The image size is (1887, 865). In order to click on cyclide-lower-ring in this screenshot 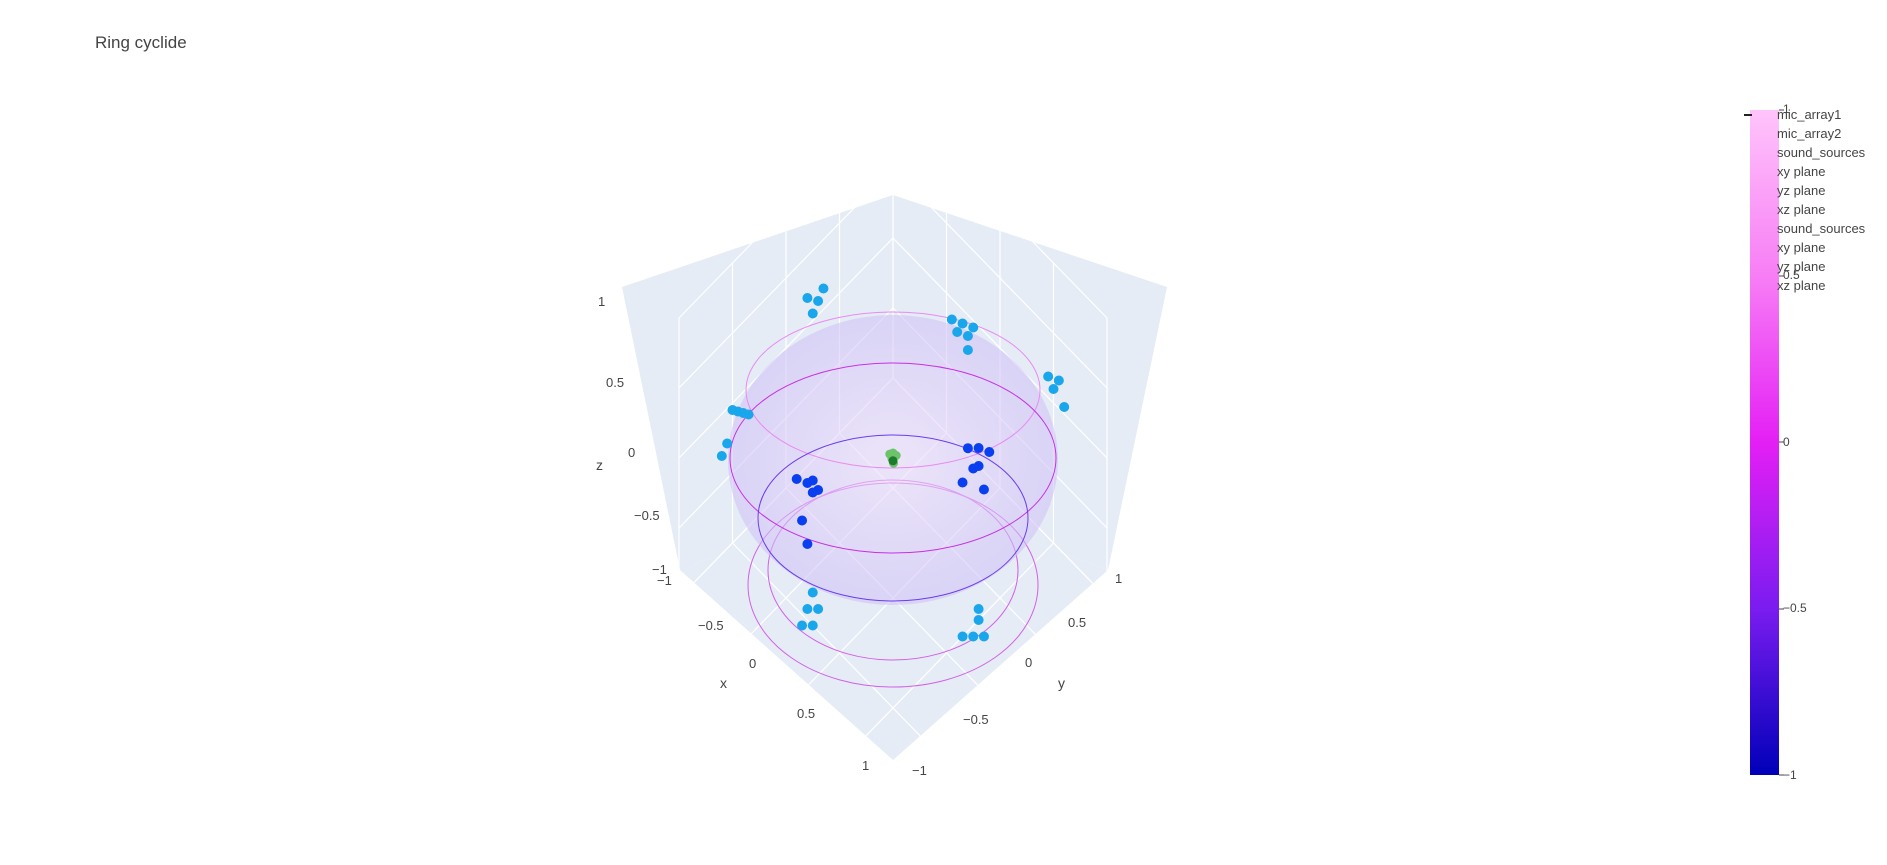, I will do `click(893, 518)`.